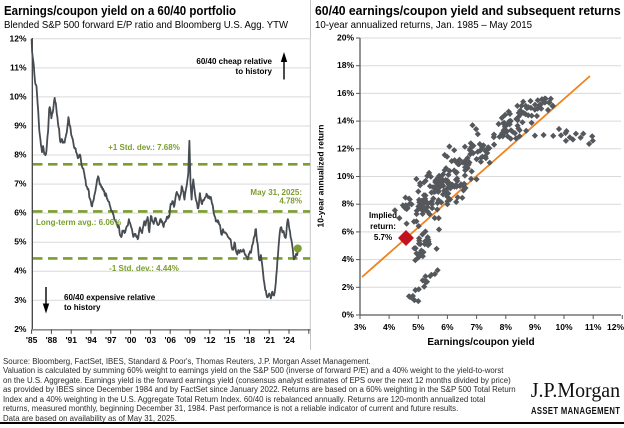 The width and height of the screenshot is (624, 428). I want to click on svg-text: '03, so click(151, 340).